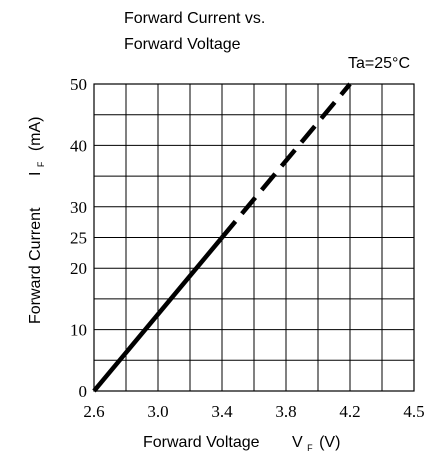 This screenshot has width=440, height=457. What do you see at coordinates (194, 18) in the screenshot?
I see `chart-title-line1: Forward Current vs.` at bounding box center [194, 18].